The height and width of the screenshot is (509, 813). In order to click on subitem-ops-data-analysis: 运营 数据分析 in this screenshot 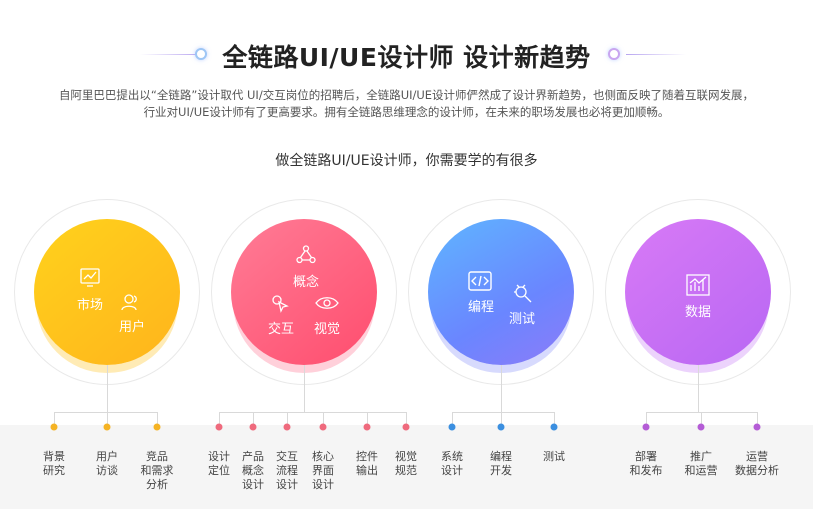, I will do `click(757, 463)`.